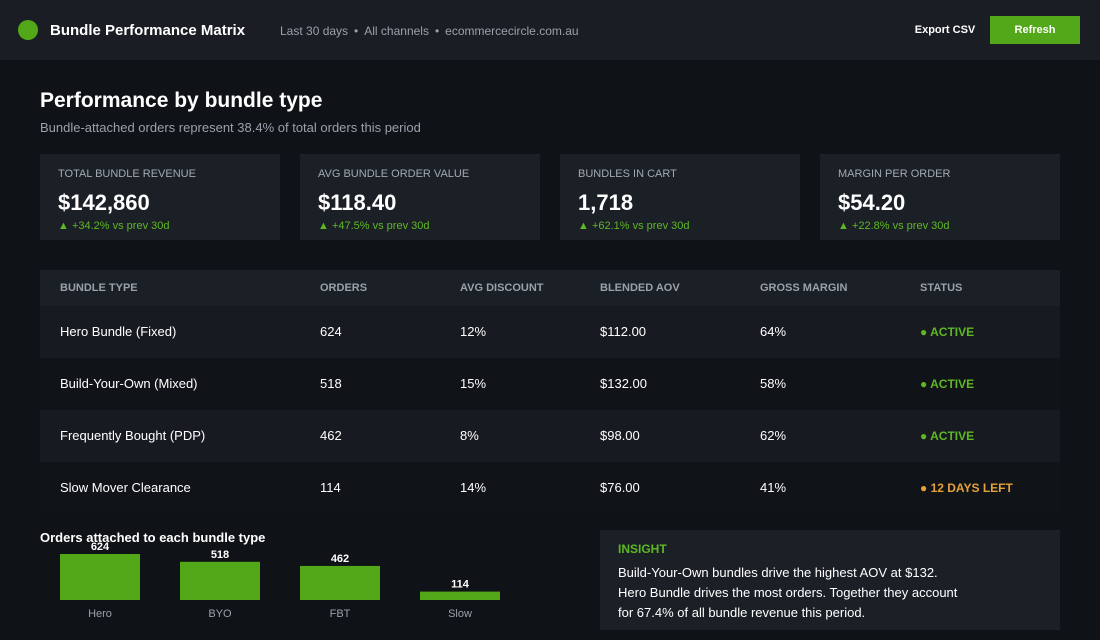 The image size is (1100, 640). What do you see at coordinates (473, 487) in the screenshot?
I see `table-cell-discount: 14%` at bounding box center [473, 487].